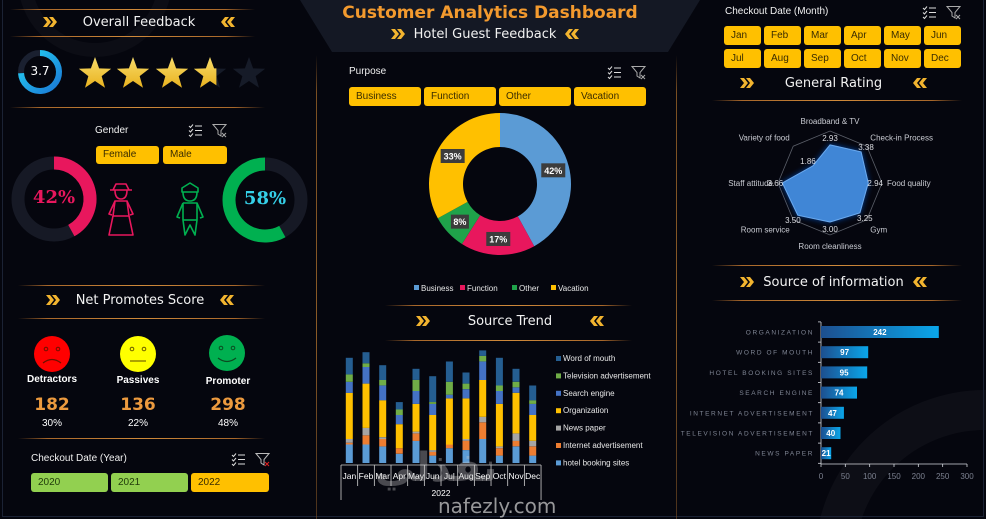 The height and width of the screenshot is (519, 986). What do you see at coordinates (465, 476) in the screenshot?
I see `x-tick-label: Aug` at bounding box center [465, 476].